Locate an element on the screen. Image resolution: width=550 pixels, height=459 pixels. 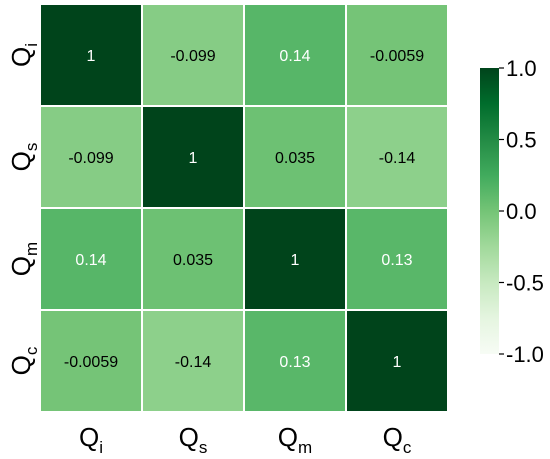
colorbar: 1.0 0.5 0.0 -0.5 -1.0 is located at coordinates (512, 211).